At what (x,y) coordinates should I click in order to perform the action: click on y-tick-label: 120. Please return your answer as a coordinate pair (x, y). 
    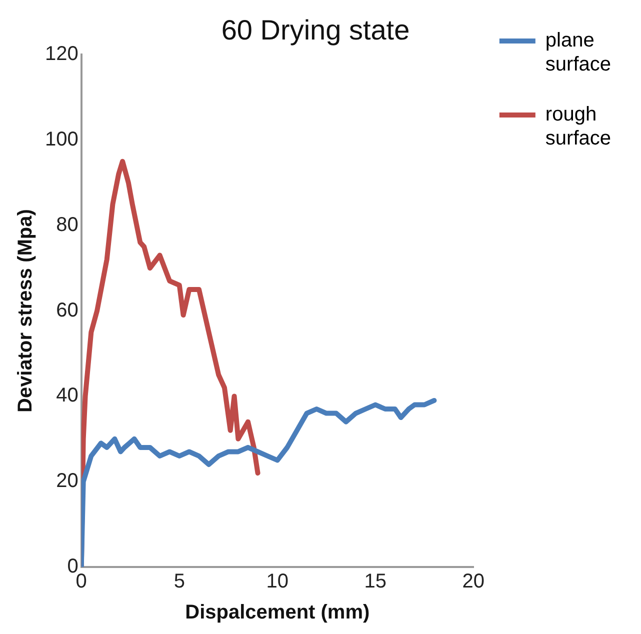
    Looking at the image, I should click on (61, 54).